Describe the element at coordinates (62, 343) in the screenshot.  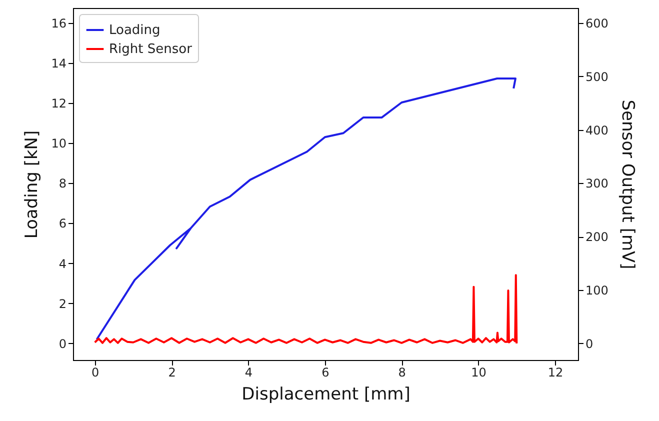
I see `y-tick-label: 0` at that location.